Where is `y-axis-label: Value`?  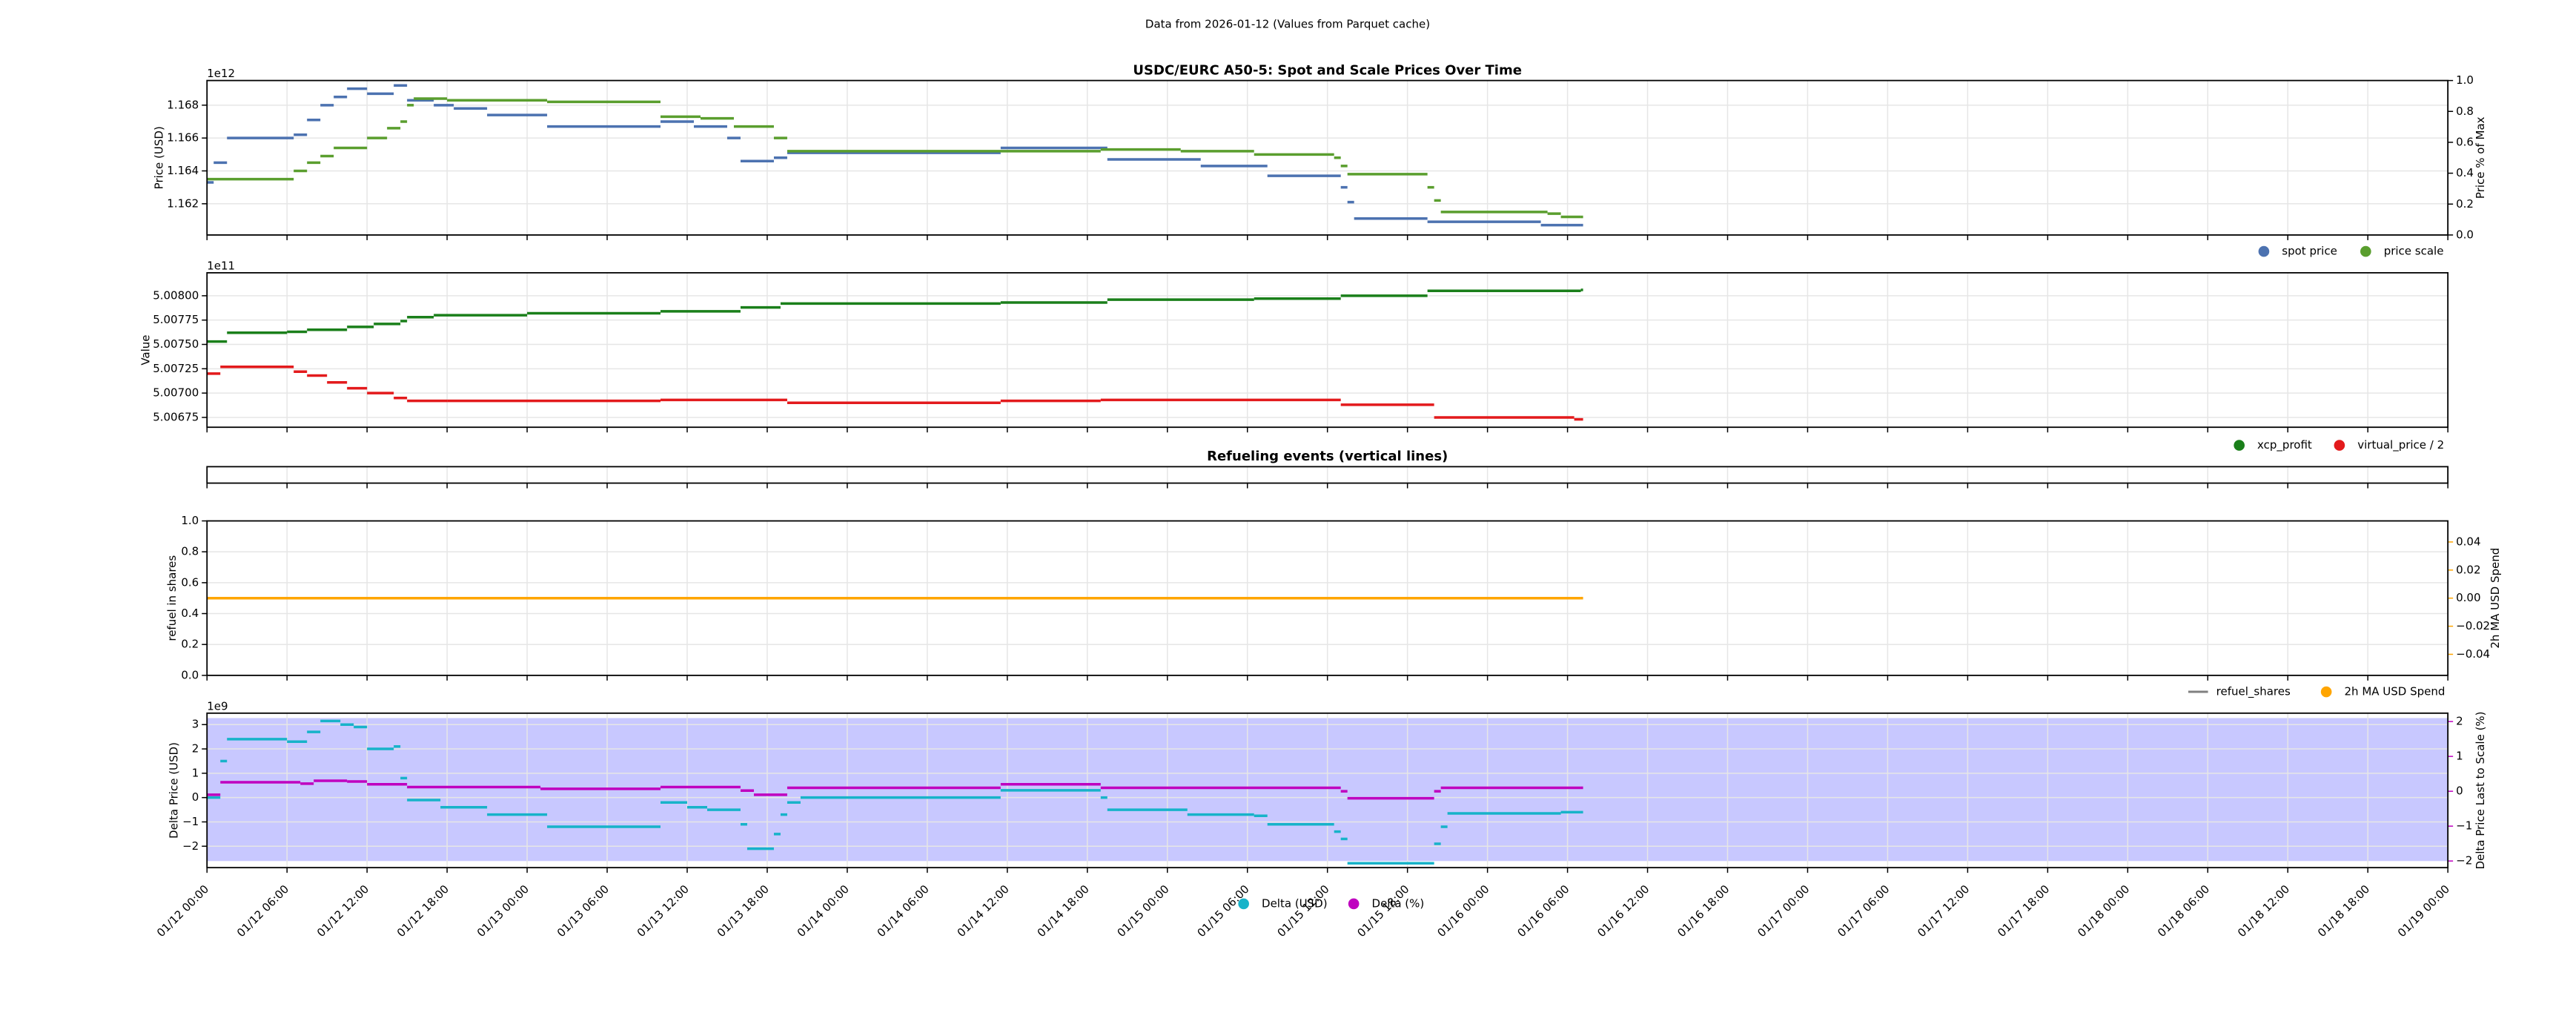 y-axis-label: Value is located at coordinates (146, 349).